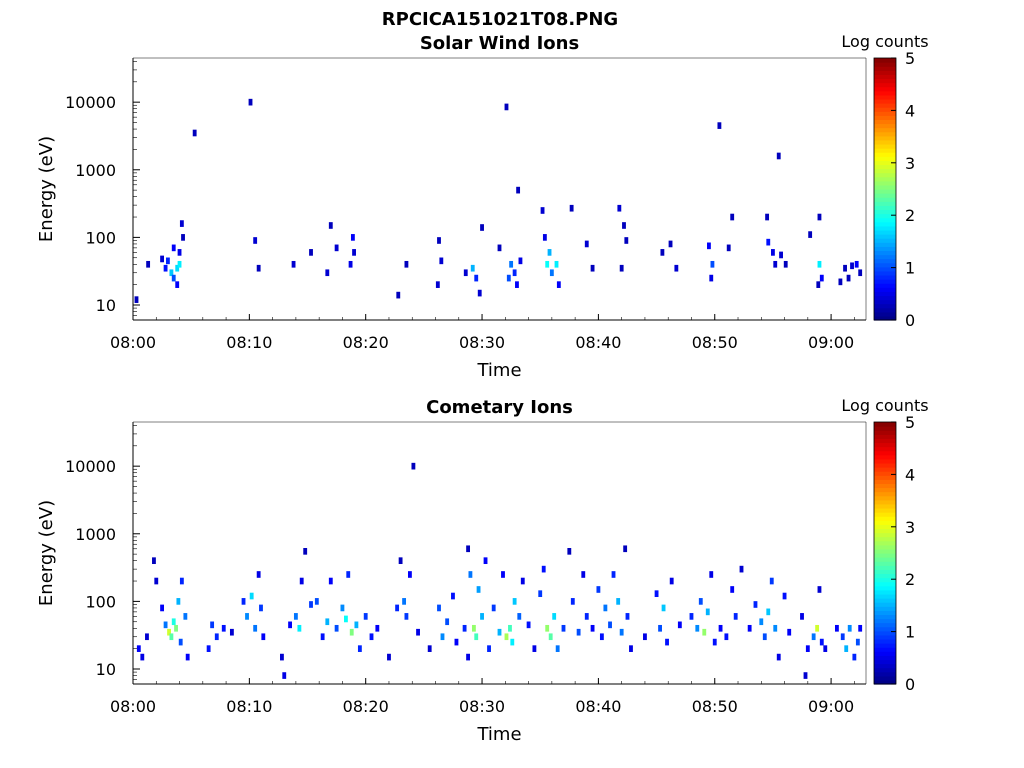 Image resolution: width=1024 pixels, height=768 pixels. What do you see at coordinates (831, 706) in the screenshot?
I see `x-tick-label: 09:00` at bounding box center [831, 706].